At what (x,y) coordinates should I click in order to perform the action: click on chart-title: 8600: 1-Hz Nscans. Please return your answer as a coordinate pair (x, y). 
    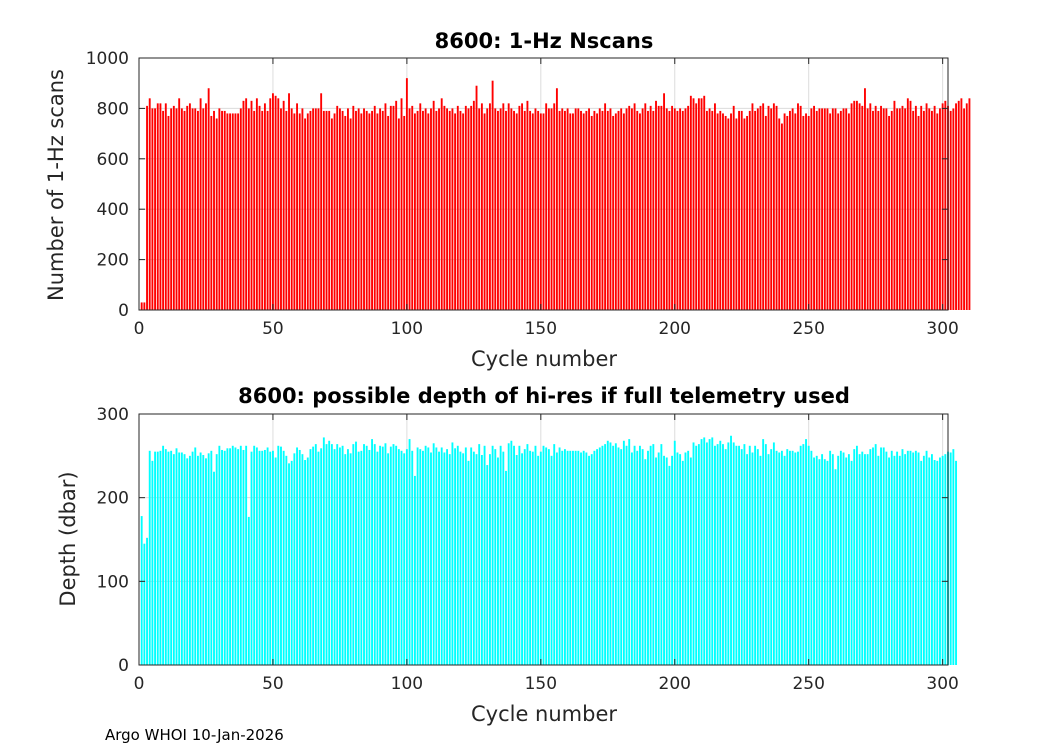
    Looking at the image, I should click on (544, 41).